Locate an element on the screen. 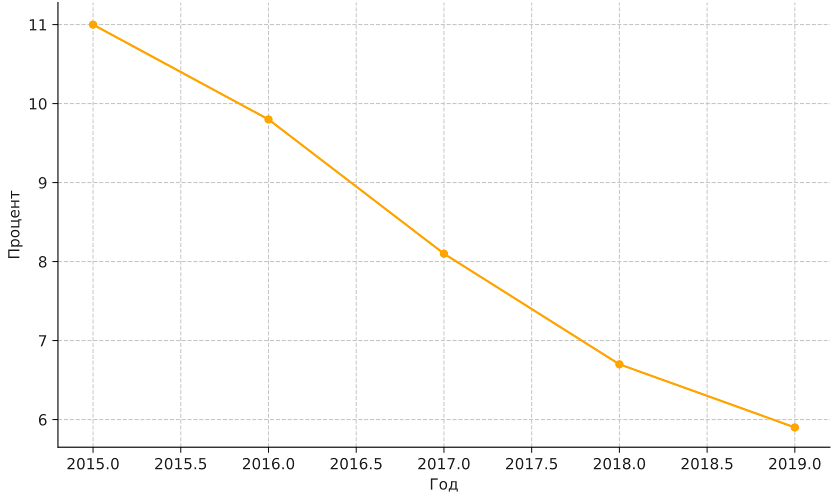 Image resolution: width=840 pixels, height=498 pixels. y-tick-label: 9 is located at coordinates (42, 183).